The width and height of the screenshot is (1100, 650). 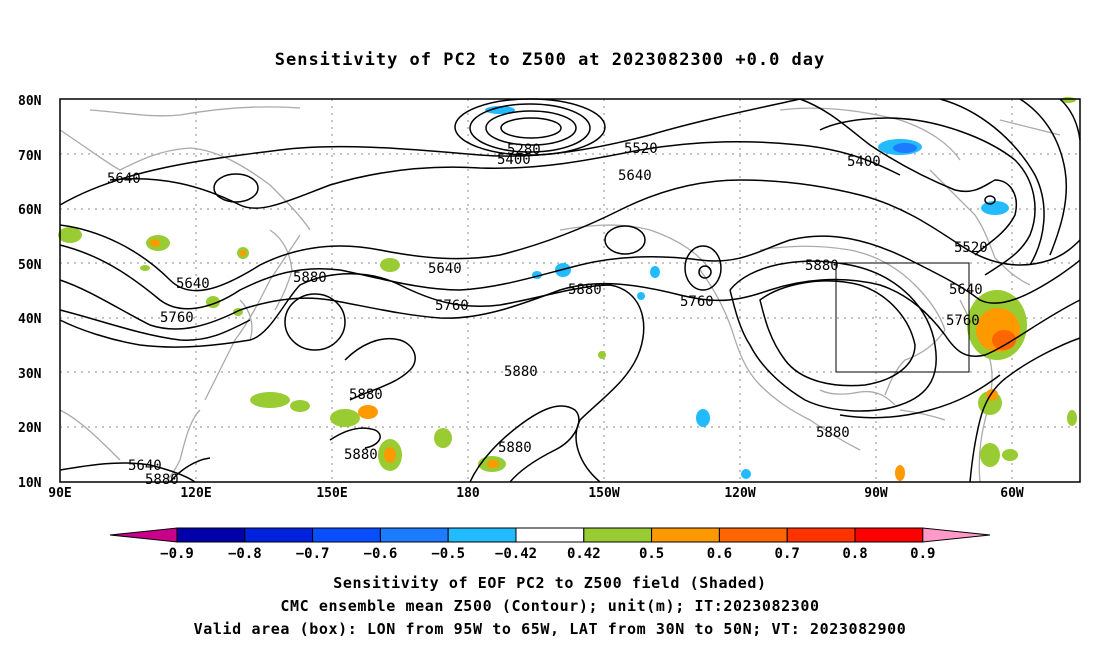 What do you see at coordinates (922, 554) in the screenshot?
I see `colorbar-label: 0.9` at bounding box center [922, 554].